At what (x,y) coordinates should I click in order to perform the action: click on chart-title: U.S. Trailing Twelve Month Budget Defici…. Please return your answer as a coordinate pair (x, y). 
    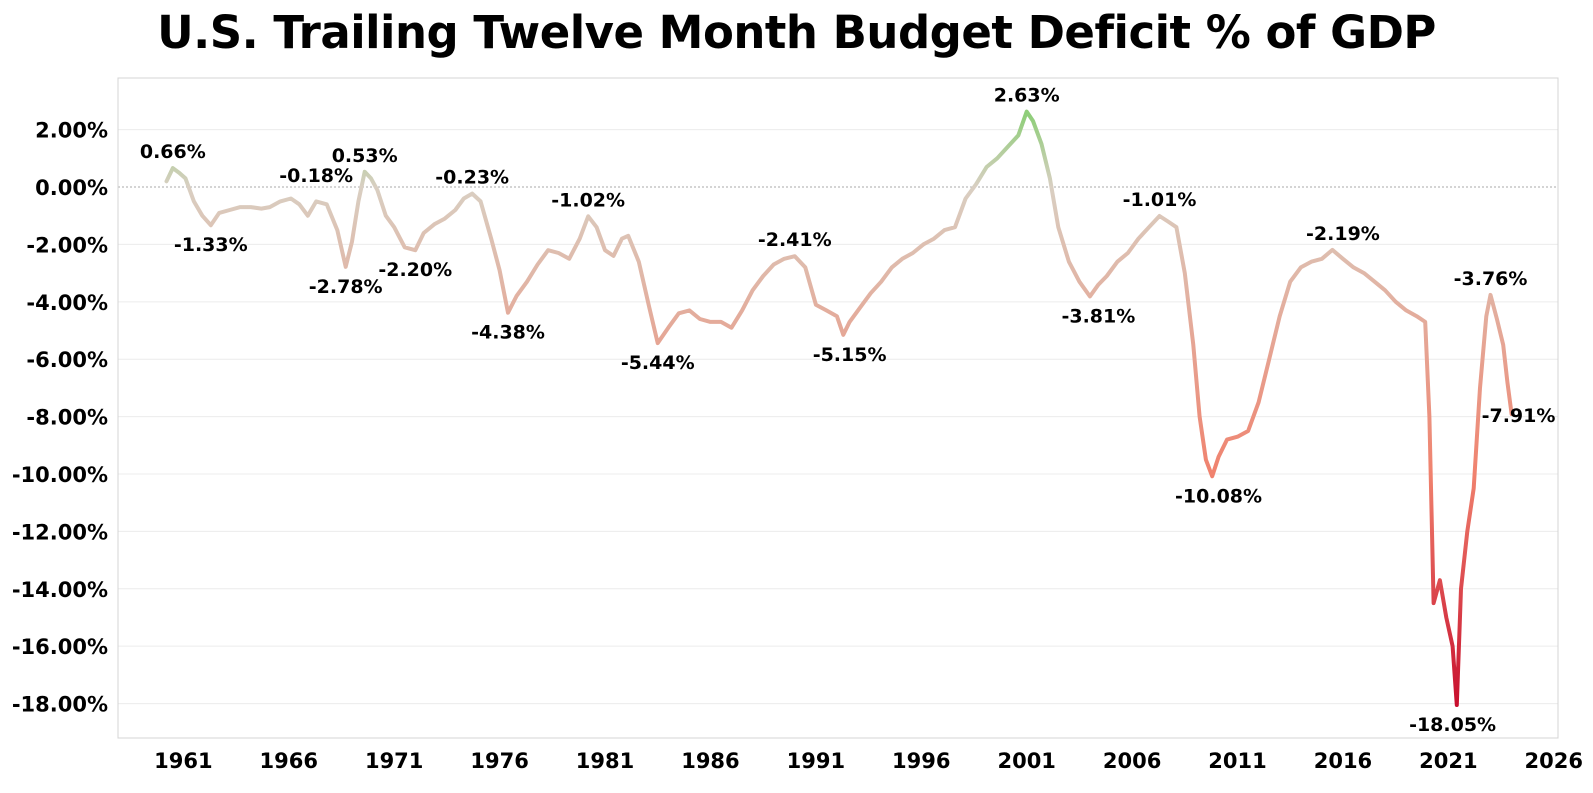
    Looking at the image, I should click on (796, 32).